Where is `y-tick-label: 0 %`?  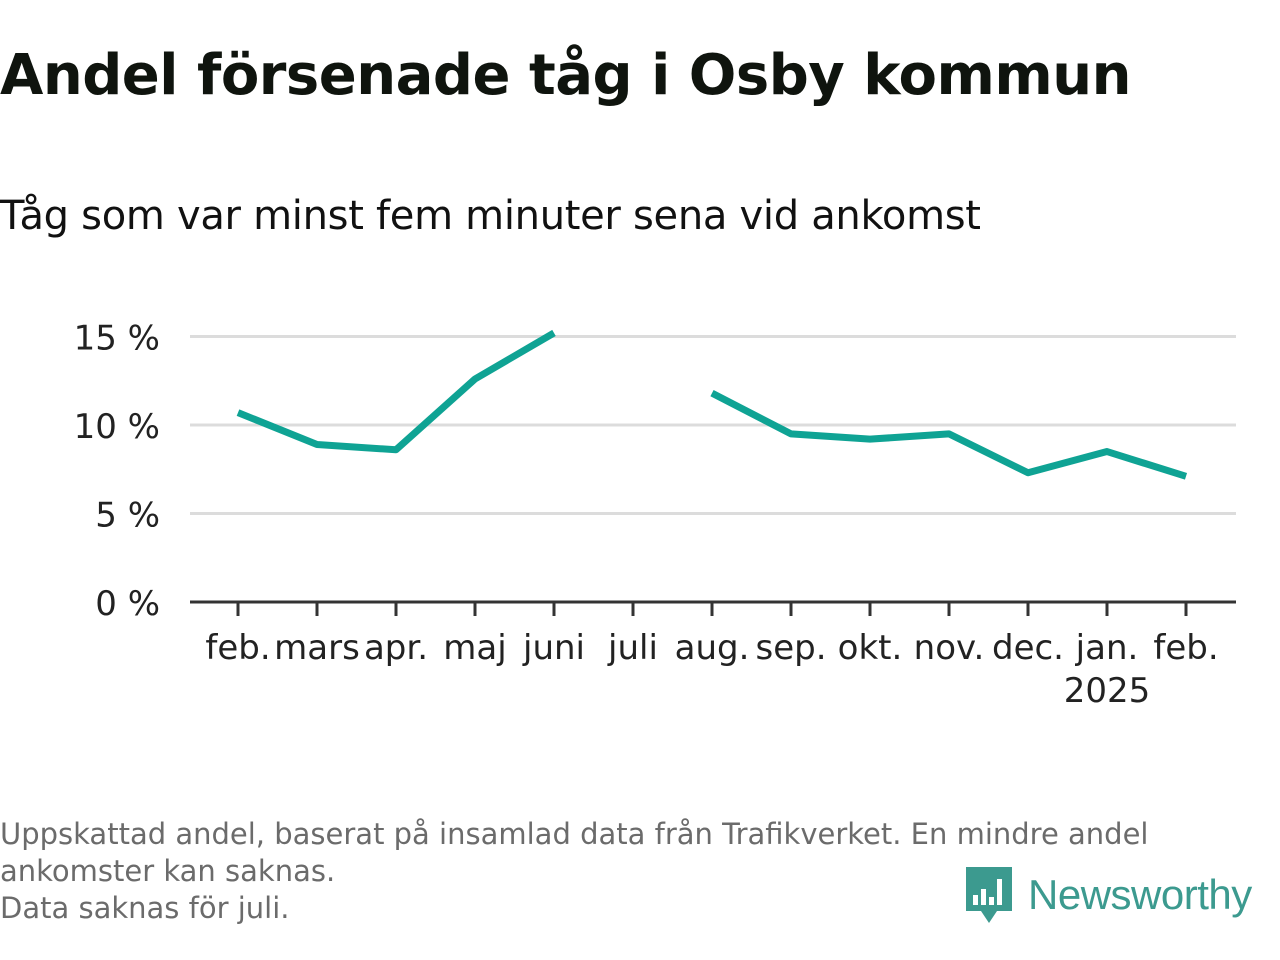
y-tick-label: 0 % is located at coordinates (127, 604).